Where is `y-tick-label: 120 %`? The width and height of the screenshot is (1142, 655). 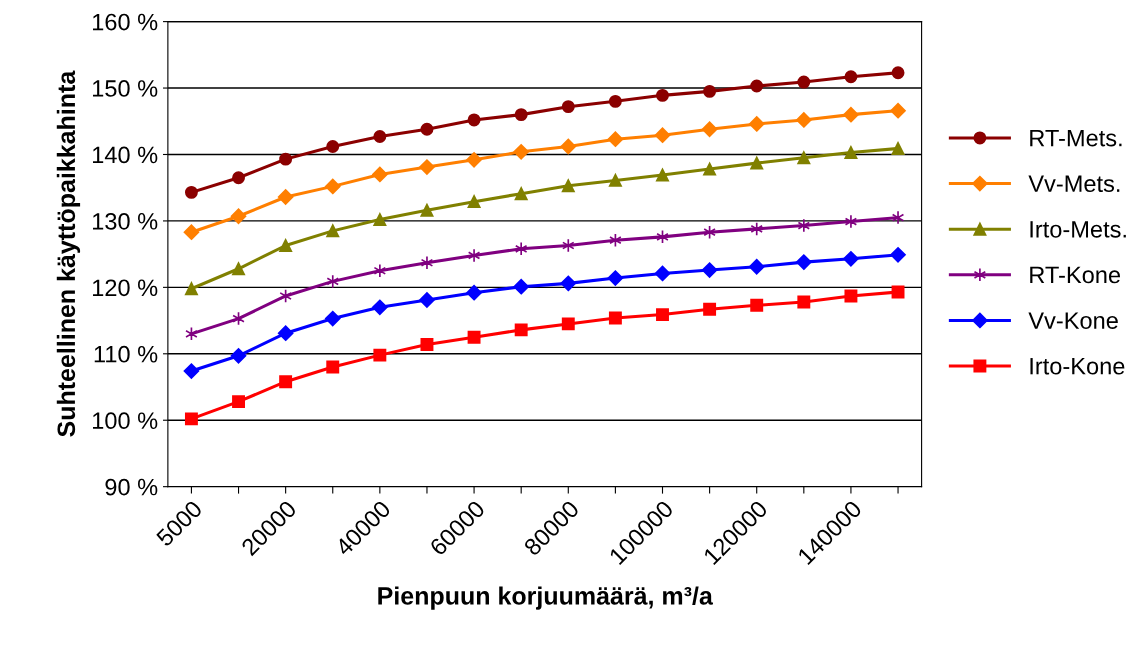 y-tick-label: 120 % is located at coordinates (125, 288).